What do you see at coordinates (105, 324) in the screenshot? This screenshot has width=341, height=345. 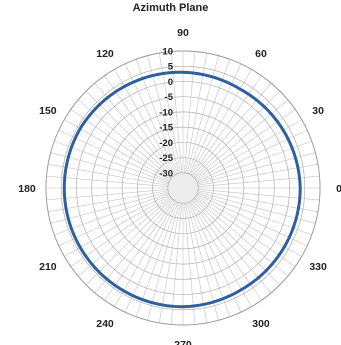 I see `angle-tick-label: 240` at bounding box center [105, 324].